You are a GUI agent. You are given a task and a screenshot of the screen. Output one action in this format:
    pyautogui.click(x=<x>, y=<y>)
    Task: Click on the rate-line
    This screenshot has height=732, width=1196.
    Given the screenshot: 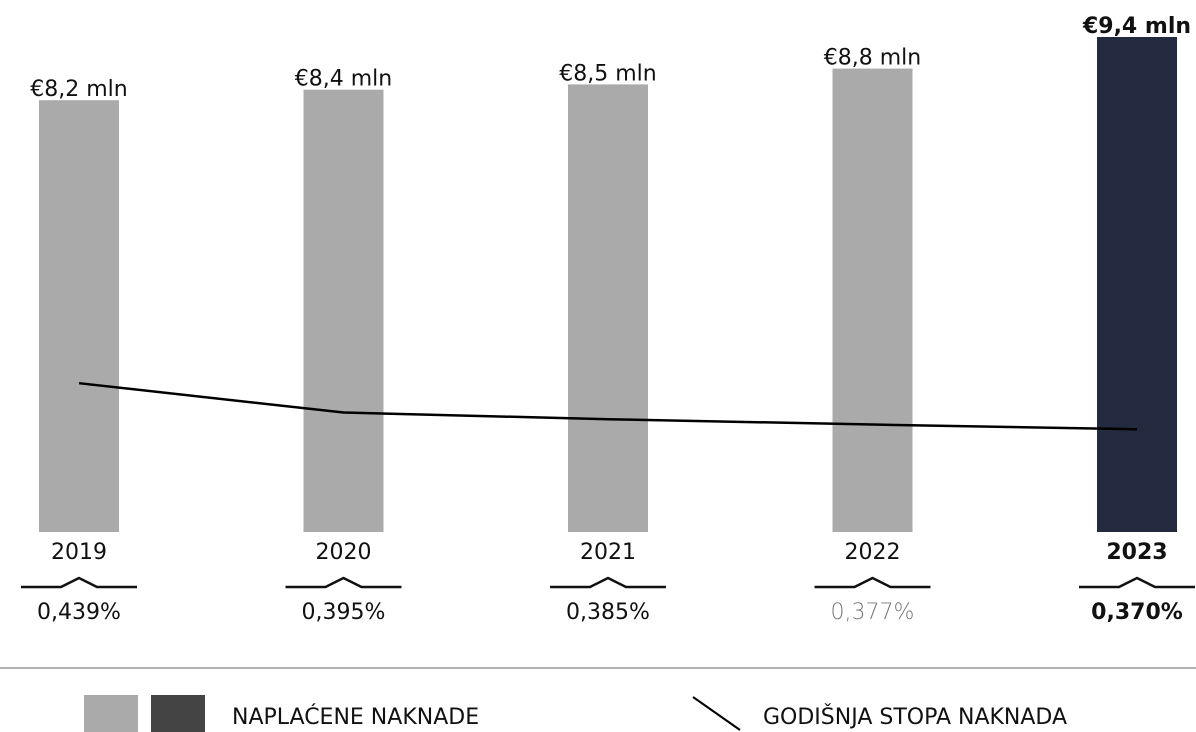 What is the action you would take?
    pyautogui.click(x=608, y=406)
    